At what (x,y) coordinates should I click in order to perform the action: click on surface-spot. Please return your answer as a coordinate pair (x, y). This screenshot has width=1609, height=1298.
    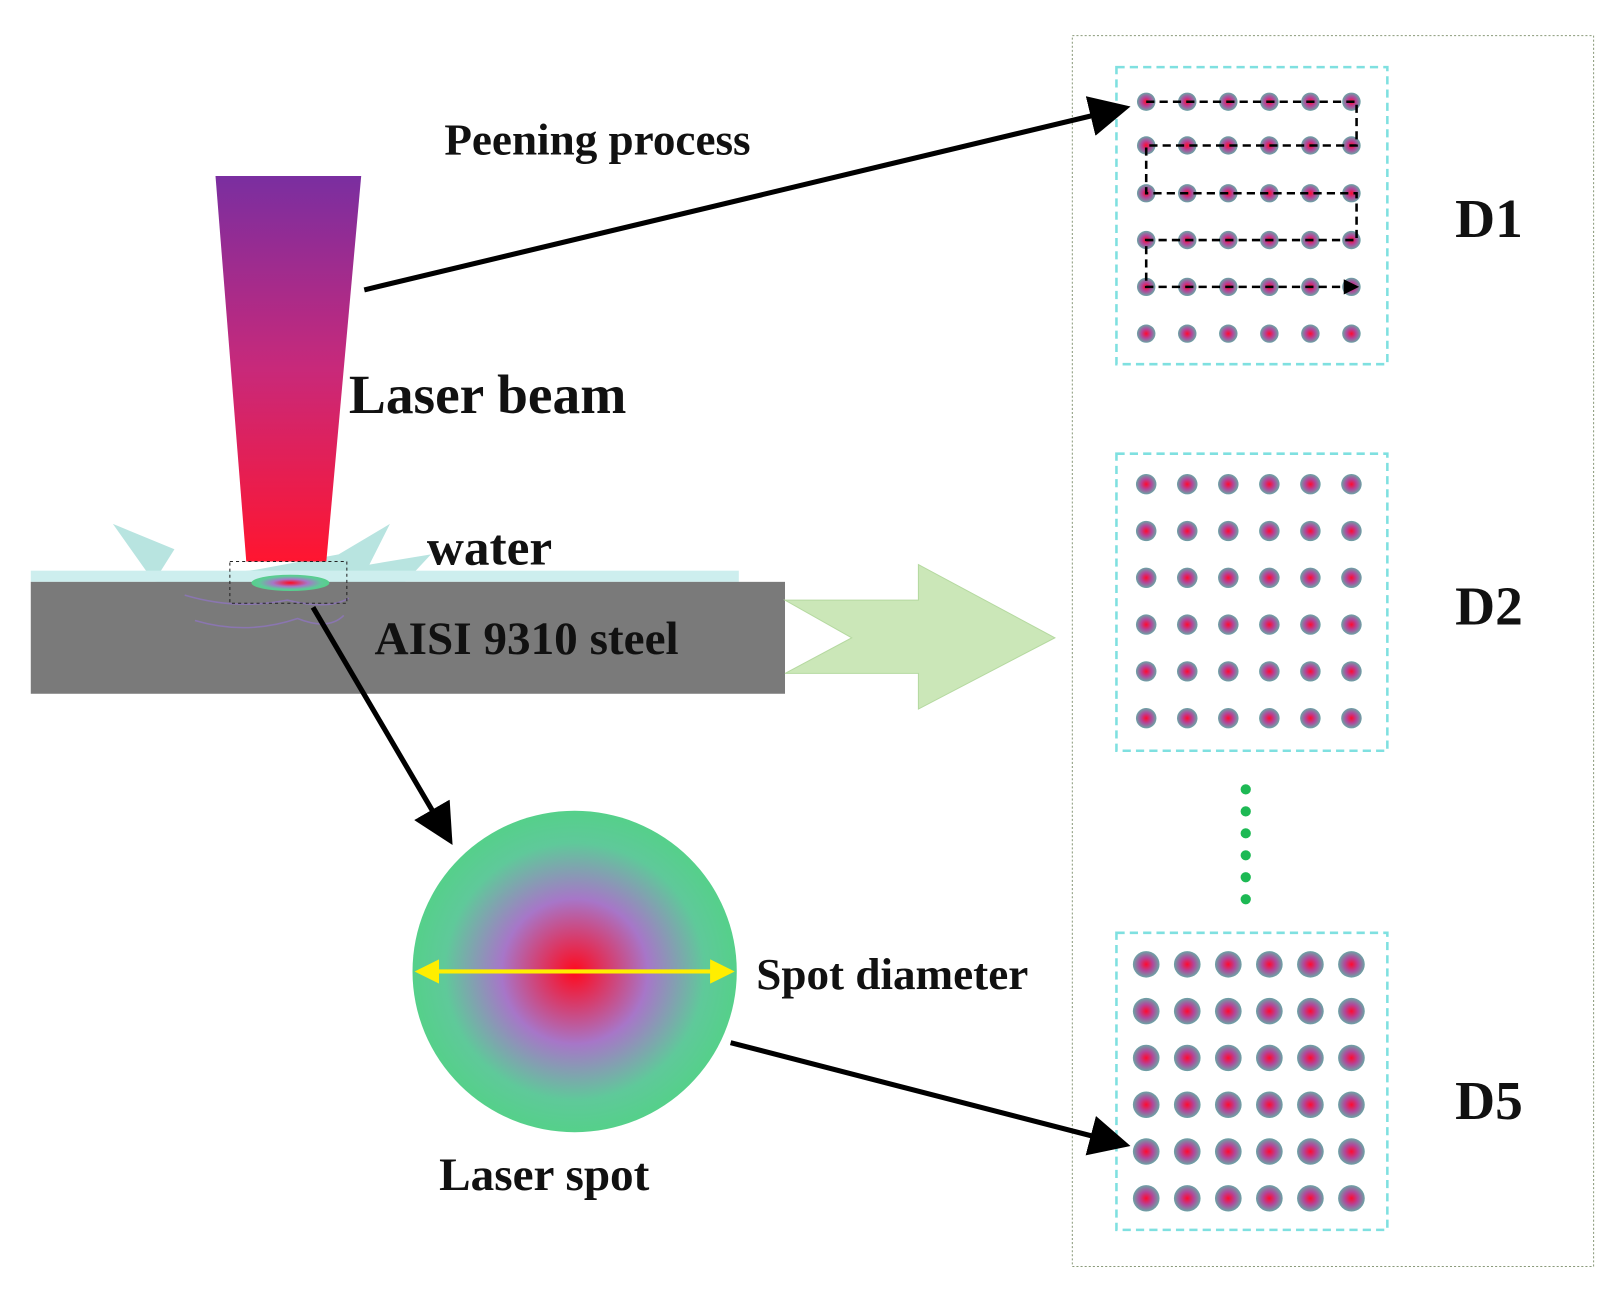
    Looking at the image, I should click on (290, 583).